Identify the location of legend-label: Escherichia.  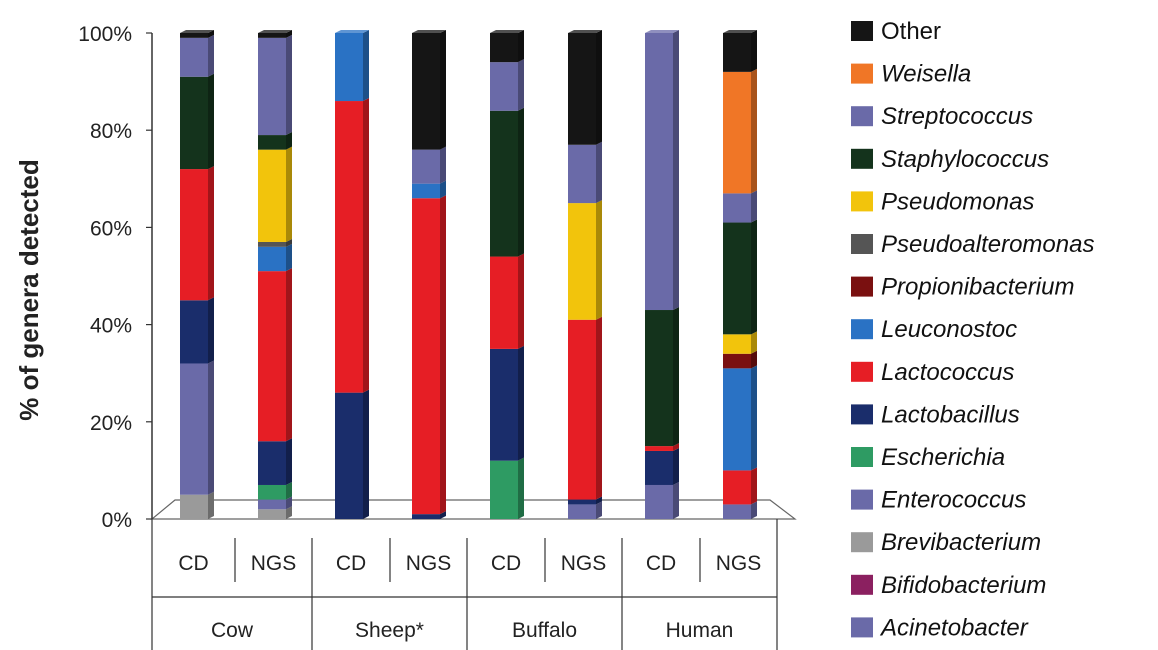
(943, 457).